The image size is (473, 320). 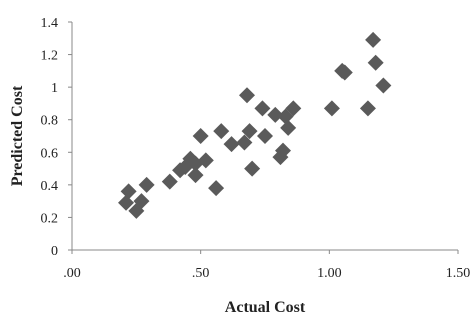 I want to click on x-tick-label: .50, so click(x=201, y=273).